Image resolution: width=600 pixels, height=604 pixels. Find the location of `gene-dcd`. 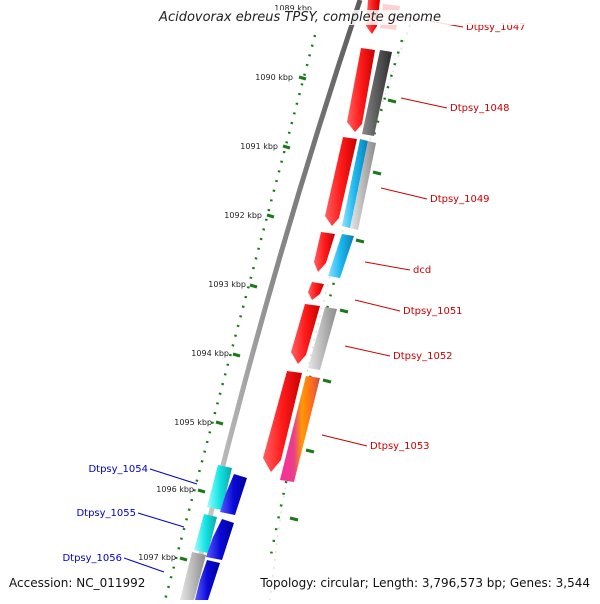

gene-dcd is located at coordinates (324, 252).